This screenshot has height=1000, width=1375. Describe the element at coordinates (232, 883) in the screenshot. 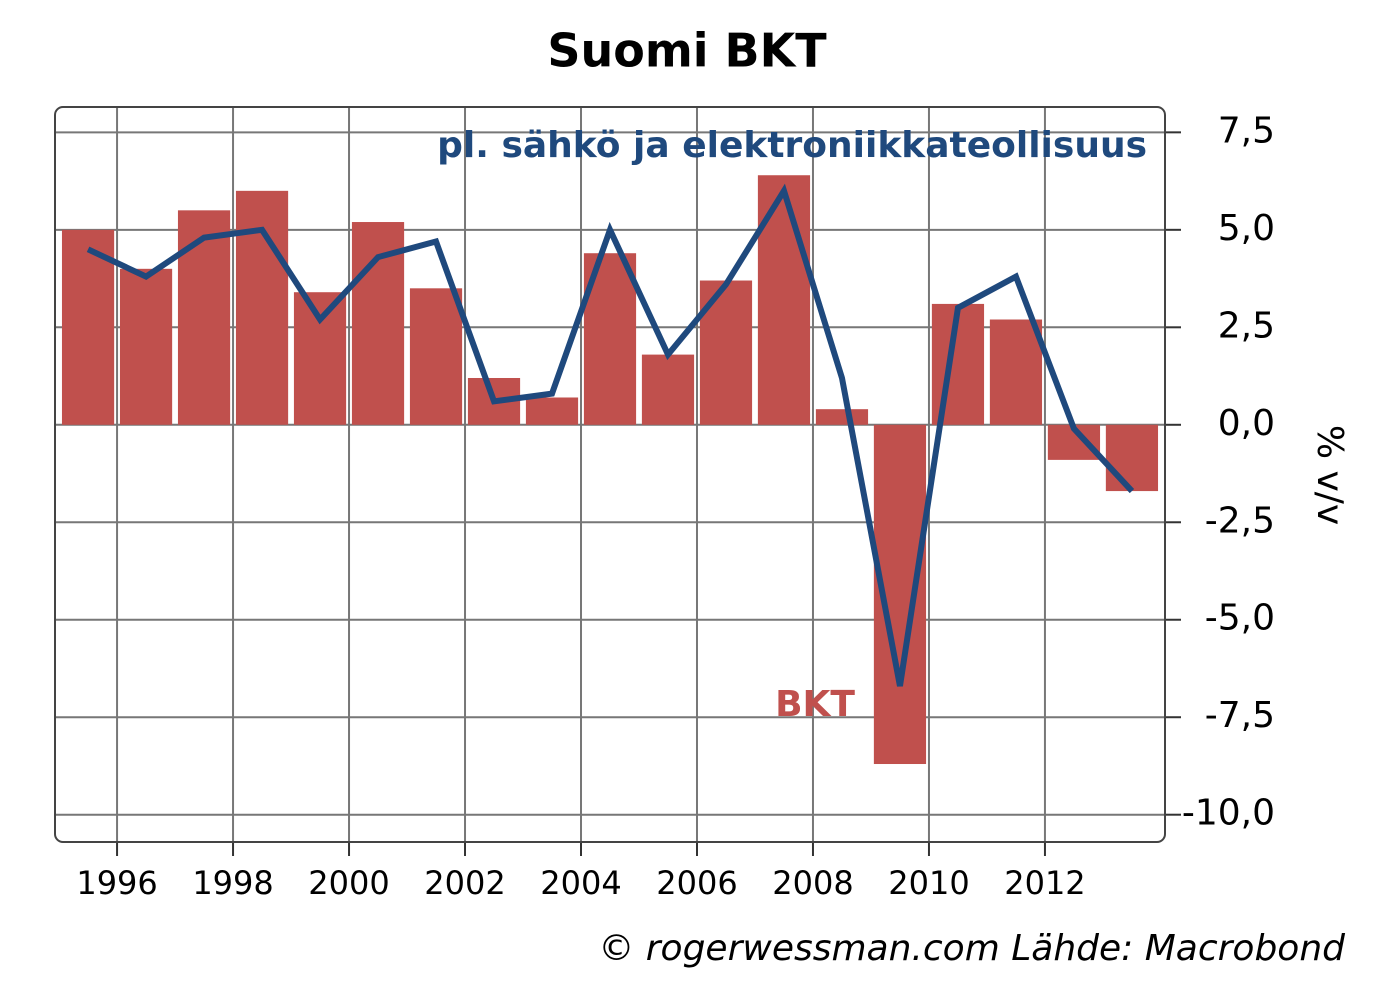

I see `x-tick-label: 1998` at that location.